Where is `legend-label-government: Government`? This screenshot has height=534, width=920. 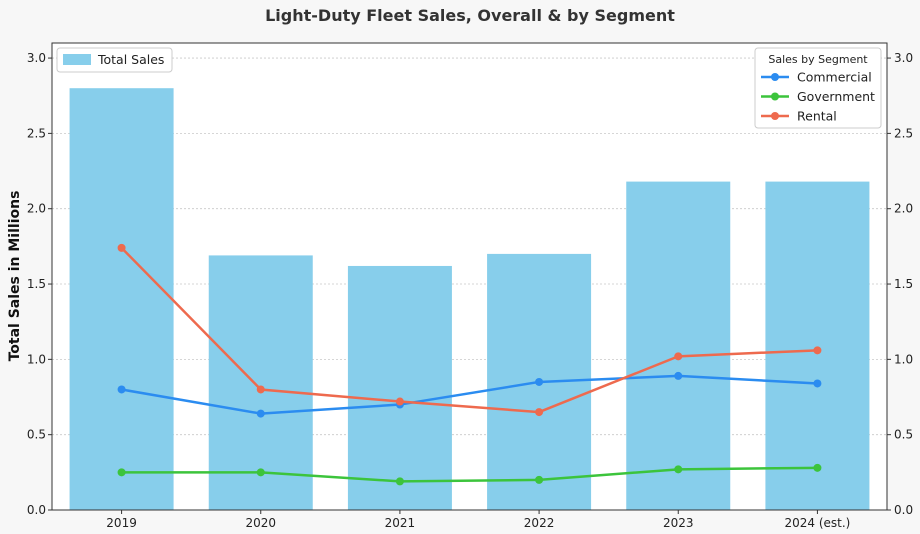
legend-label-government: Government is located at coordinates (836, 96).